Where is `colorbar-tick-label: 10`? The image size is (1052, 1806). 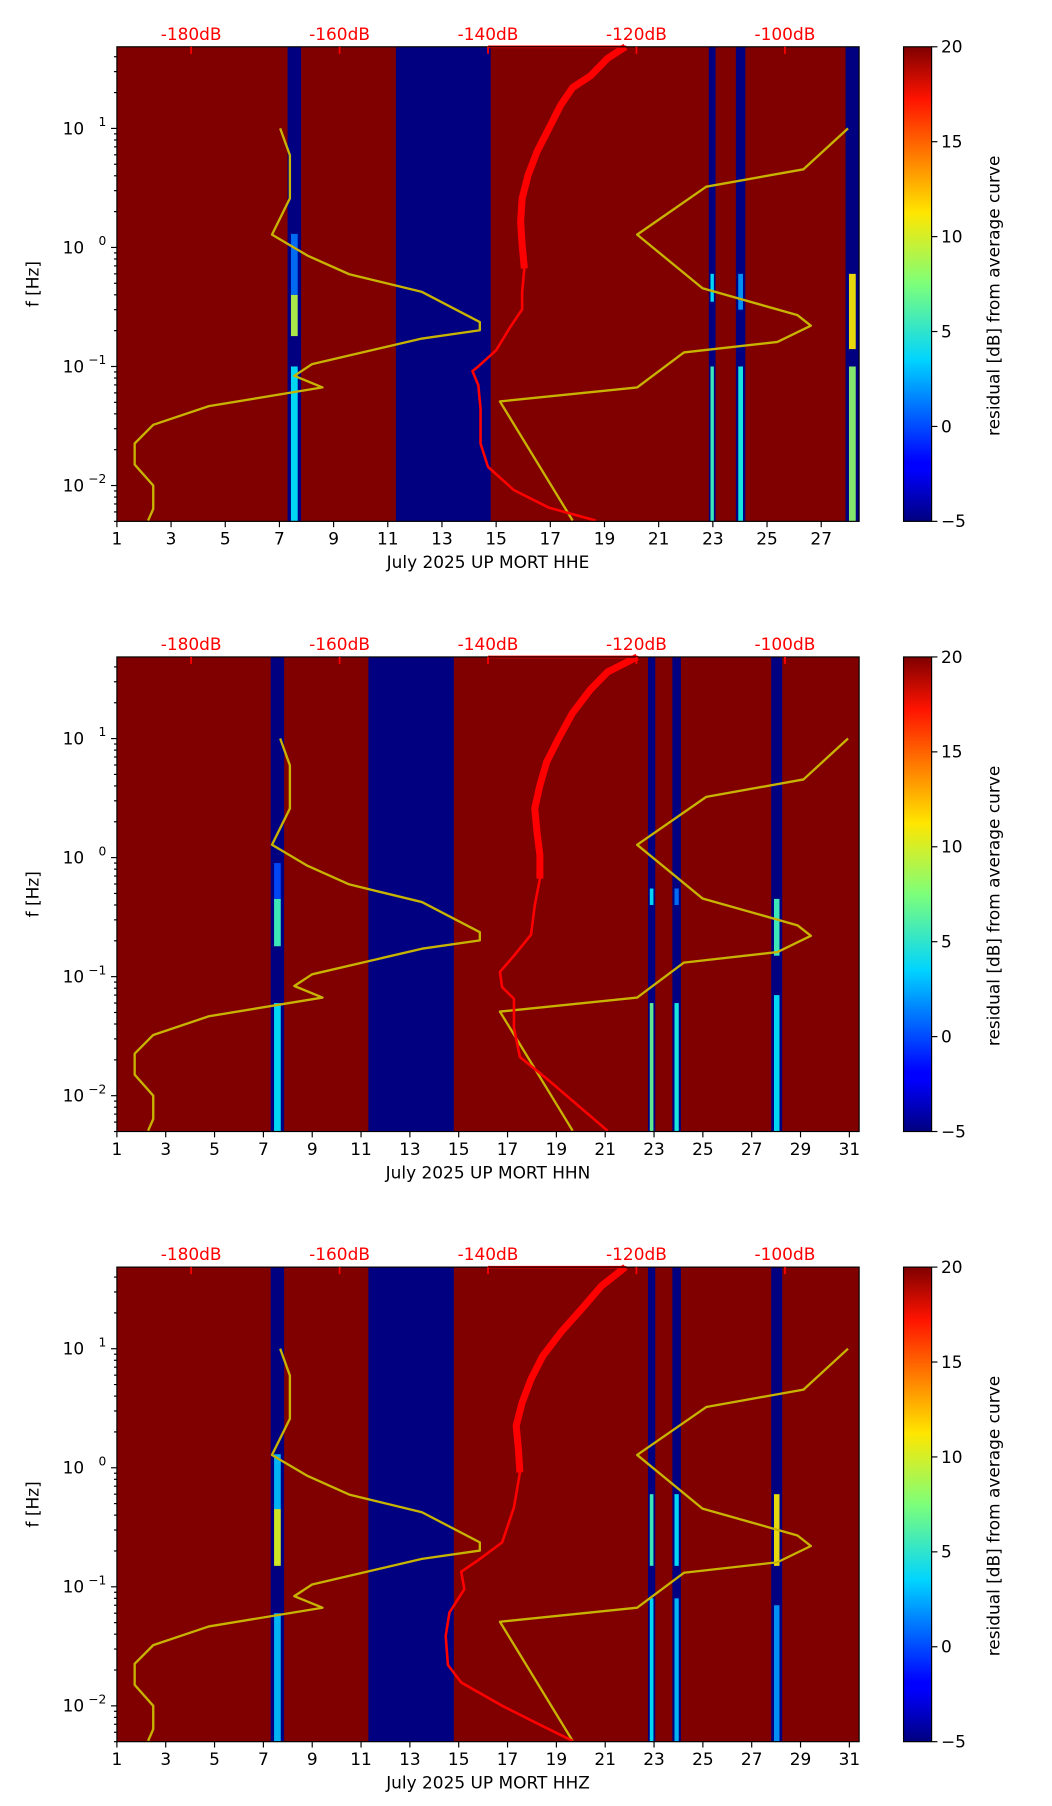 colorbar-tick-label: 10 is located at coordinates (952, 236).